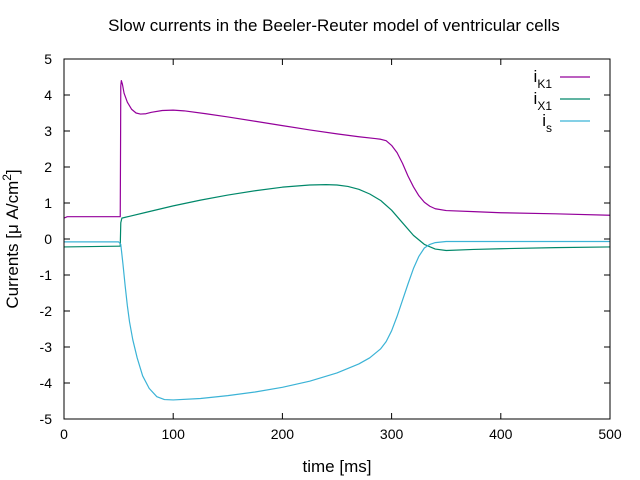 The width and height of the screenshot is (640, 480). What do you see at coordinates (12, 245) in the screenshot?
I see `y-axis-label-main: Currents [μ A/cm` at bounding box center [12, 245].